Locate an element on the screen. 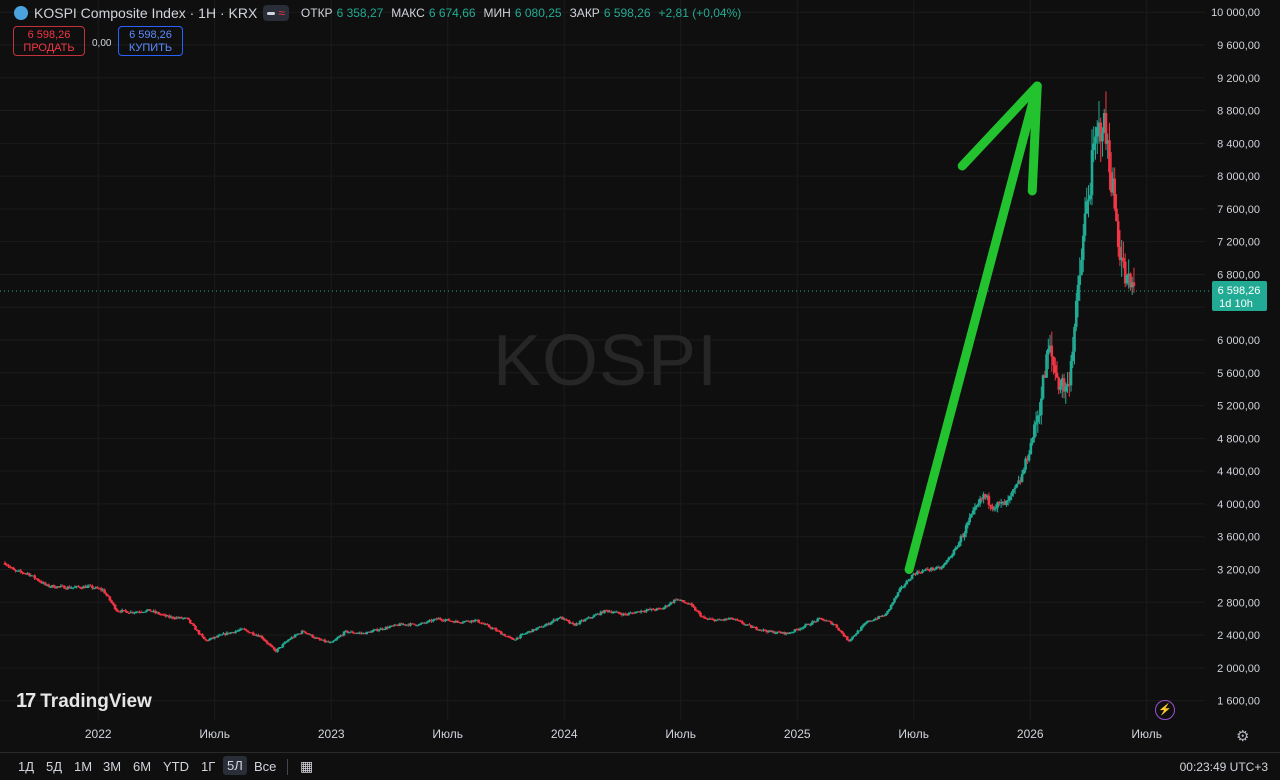  lightning-icon: ⚡ is located at coordinates (1165, 710).